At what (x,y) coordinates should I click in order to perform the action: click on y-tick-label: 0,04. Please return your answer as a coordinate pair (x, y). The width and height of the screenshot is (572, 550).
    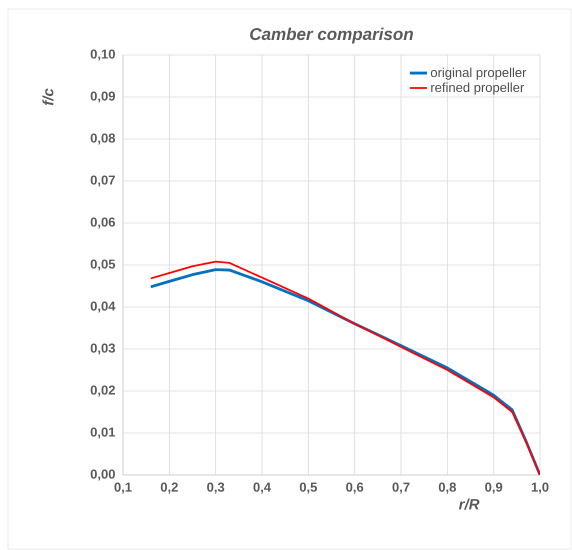
    Looking at the image, I should click on (103, 307).